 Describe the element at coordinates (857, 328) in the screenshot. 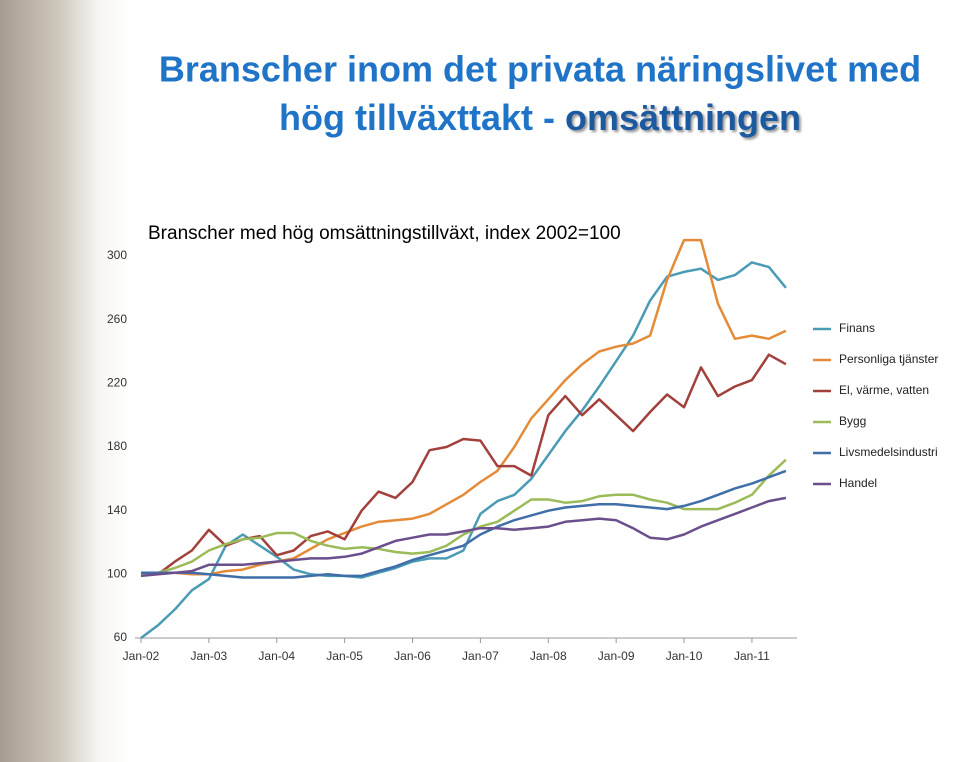

I see `legend-label: Finans` at that location.